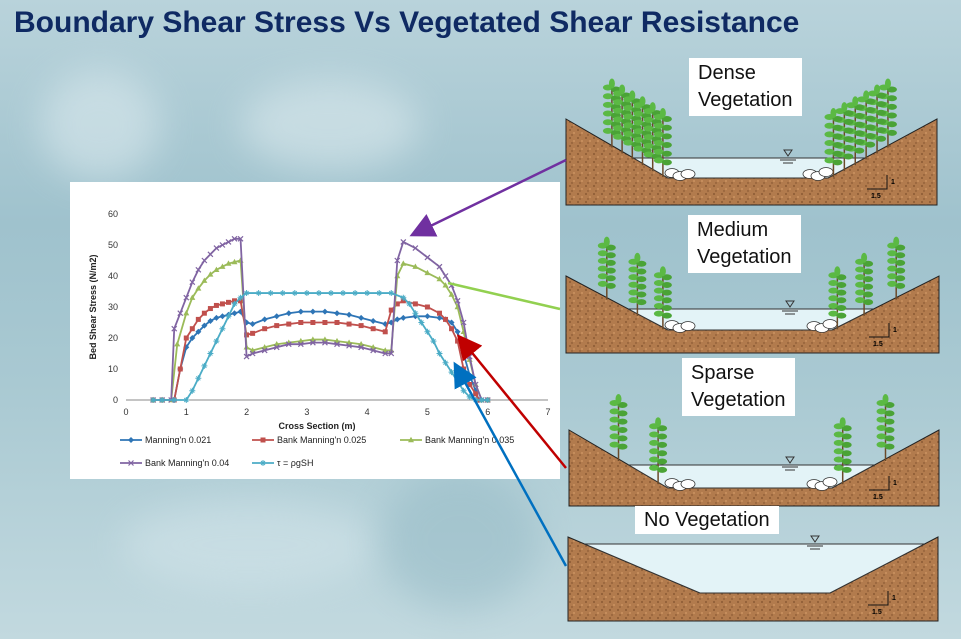  I want to click on label-none: No Vegetation, so click(707, 520).